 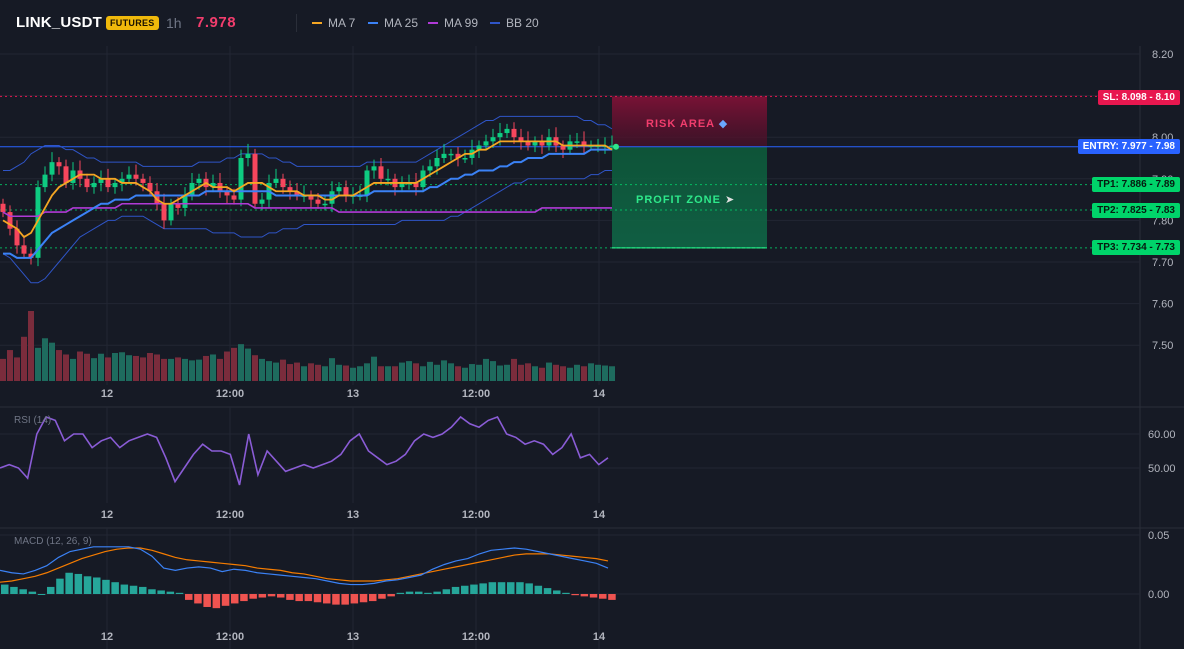 What do you see at coordinates (373, 23) in the screenshot?
I see `ma25-swatch` at bounding box center [373, 23].